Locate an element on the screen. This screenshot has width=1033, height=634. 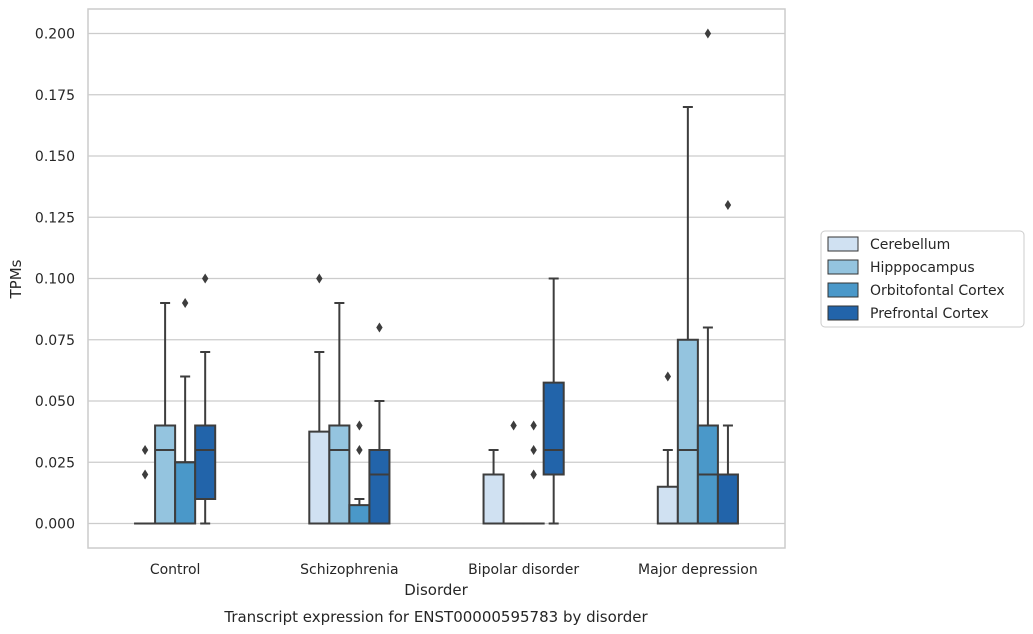
legend-frame is located at coordinates (922, 279).